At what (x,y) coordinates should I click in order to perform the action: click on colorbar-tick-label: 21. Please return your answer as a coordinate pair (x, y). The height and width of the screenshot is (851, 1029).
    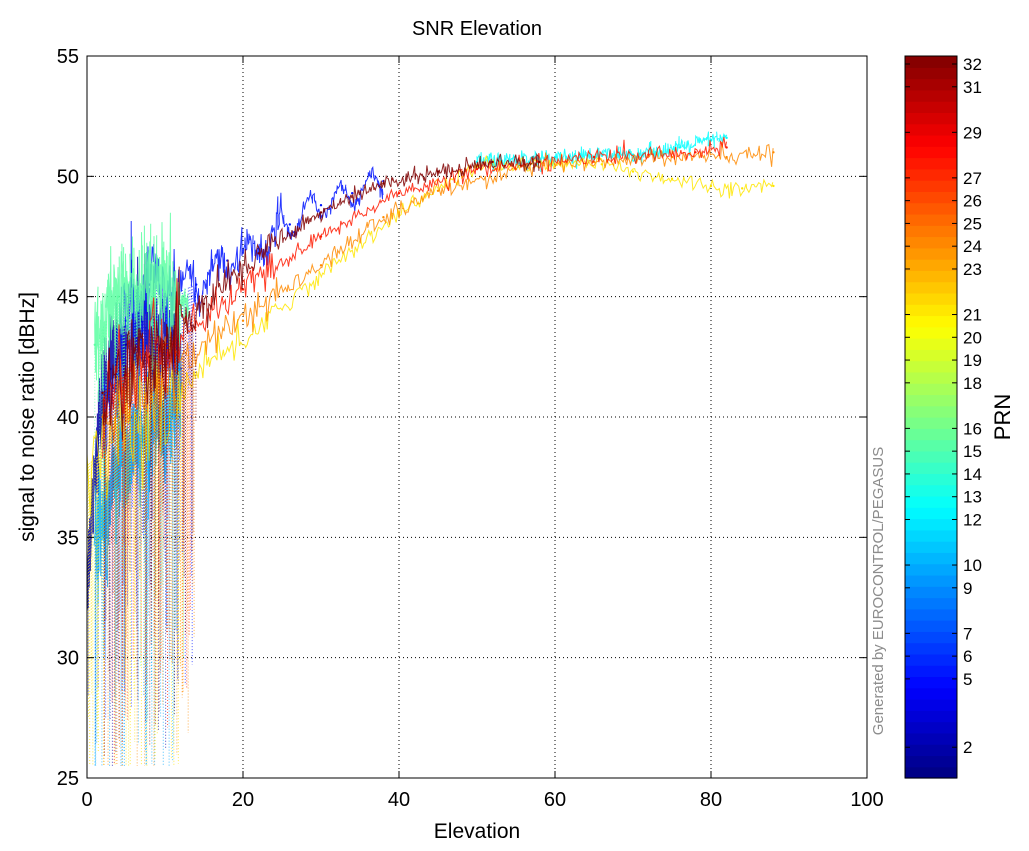
    Looking at the image, I should click on (972, 315).